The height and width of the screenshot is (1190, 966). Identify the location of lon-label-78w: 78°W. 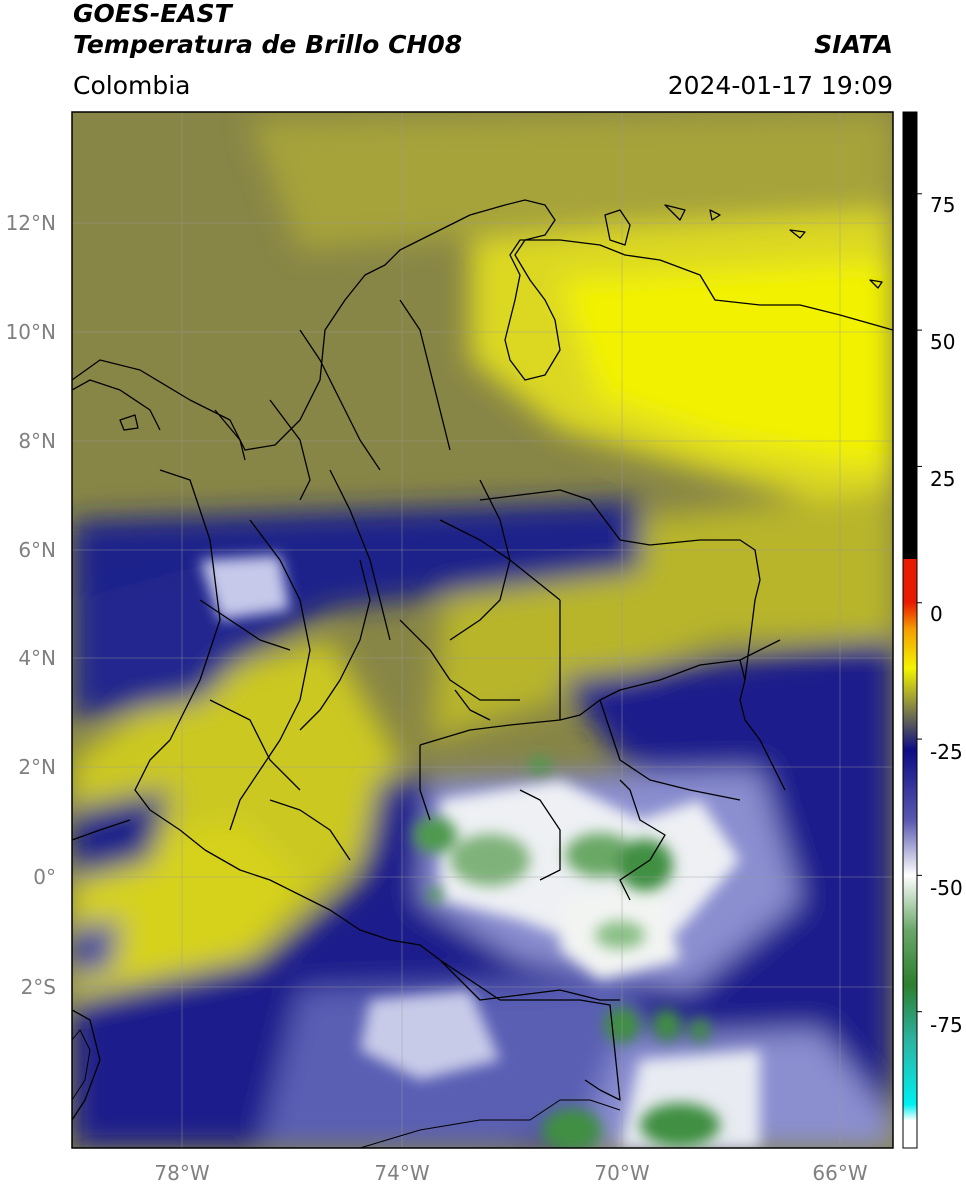
(182, 1173).